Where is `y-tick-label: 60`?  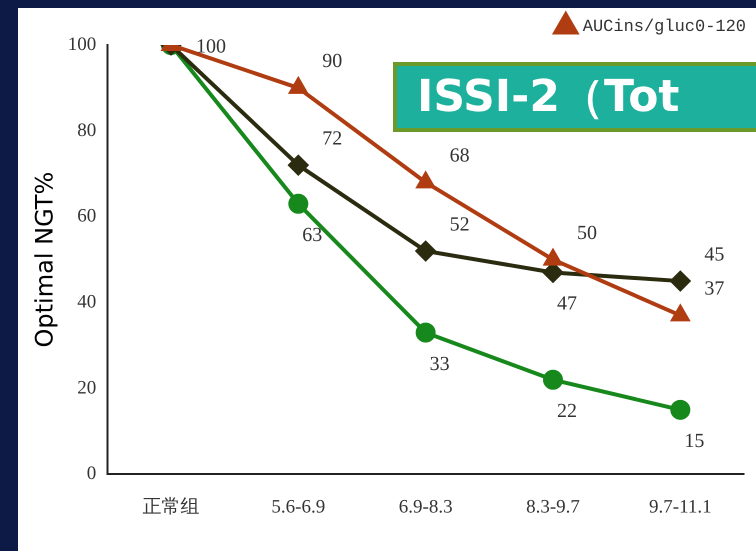 y-tick-label: 60 is located at coordinates (86, 216).